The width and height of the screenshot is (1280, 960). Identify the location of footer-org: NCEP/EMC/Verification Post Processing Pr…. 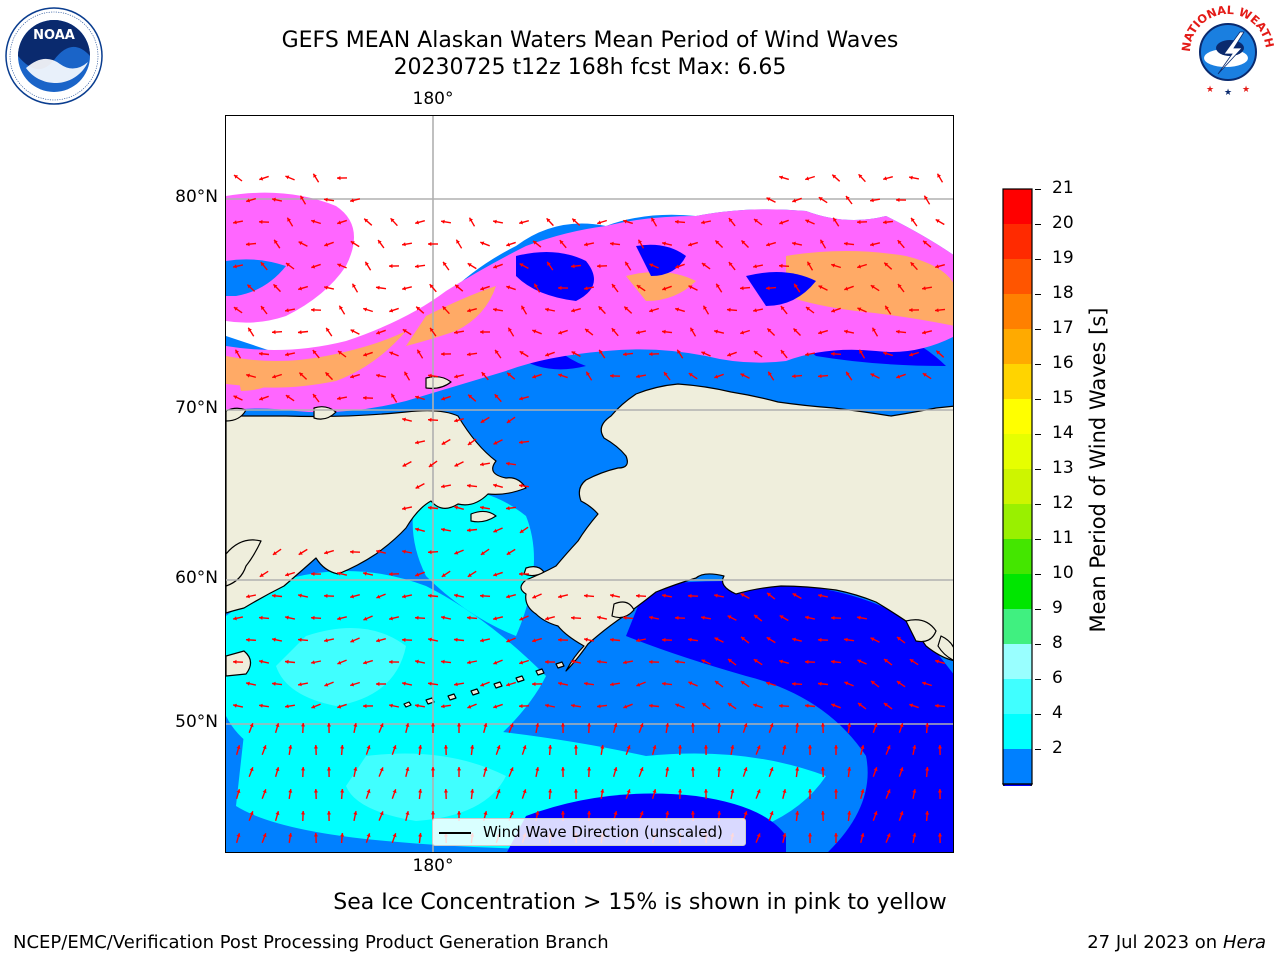
(311, 942).